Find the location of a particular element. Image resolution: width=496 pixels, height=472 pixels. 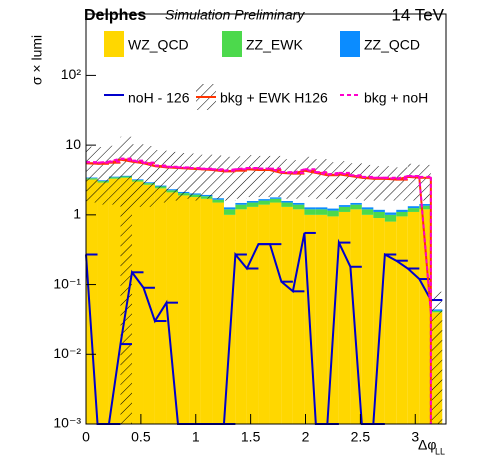

legend-label: ZZ_QCD is located at coordinates (392, 45).